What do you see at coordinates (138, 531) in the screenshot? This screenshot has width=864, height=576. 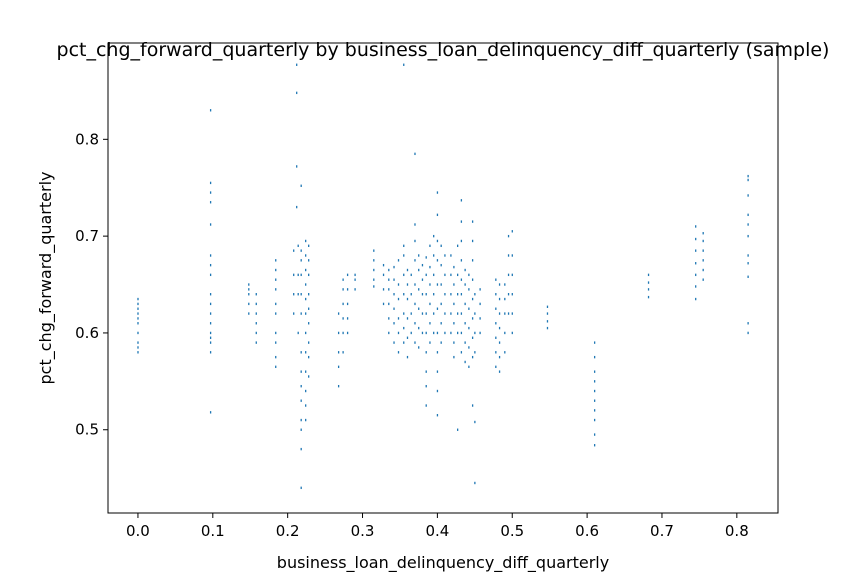 I see `x-tick-label: 0.0` at bounding box center [138, 531].